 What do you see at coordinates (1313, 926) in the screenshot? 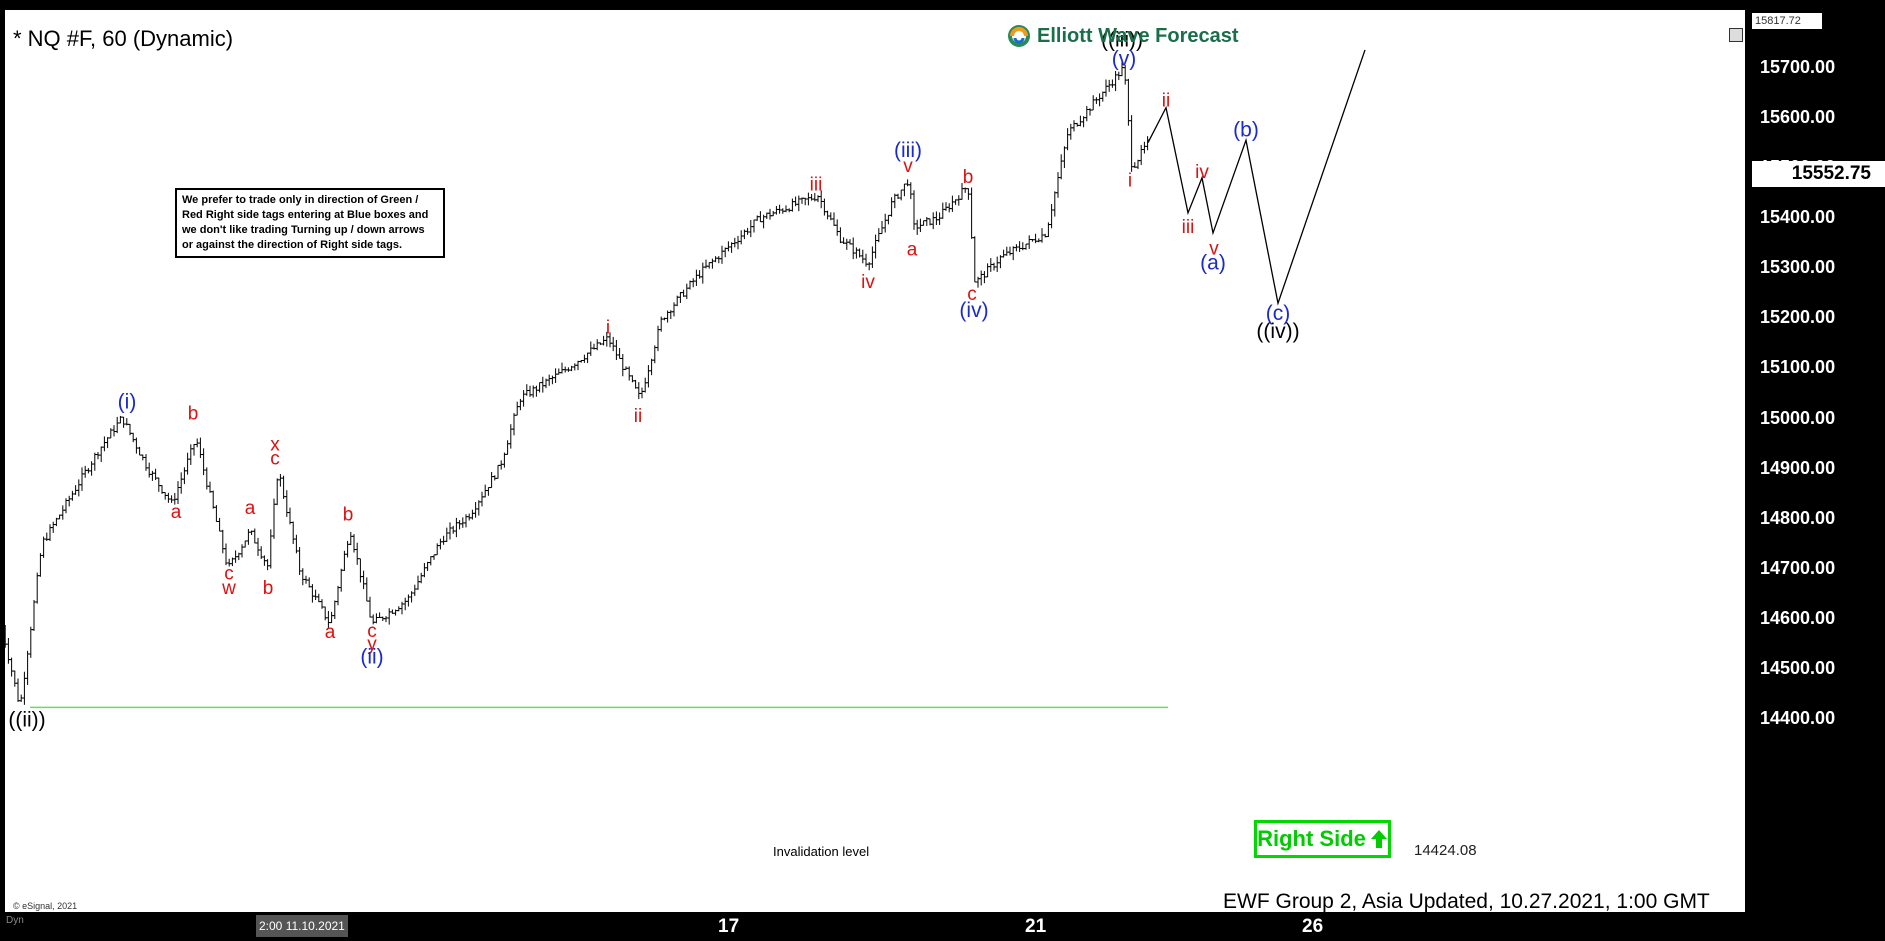
I see `x-tick-26: 26` at bounding box center [1313, 926].